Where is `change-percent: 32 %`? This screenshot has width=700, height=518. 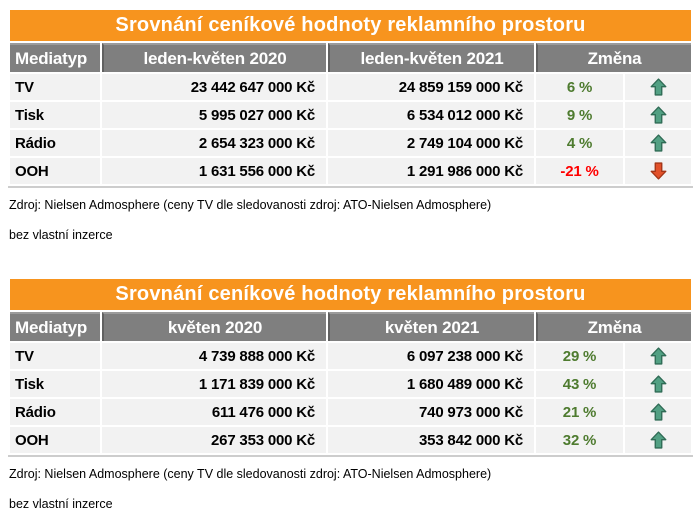
change-percent: 32 % is located at coordinates (579, 440).